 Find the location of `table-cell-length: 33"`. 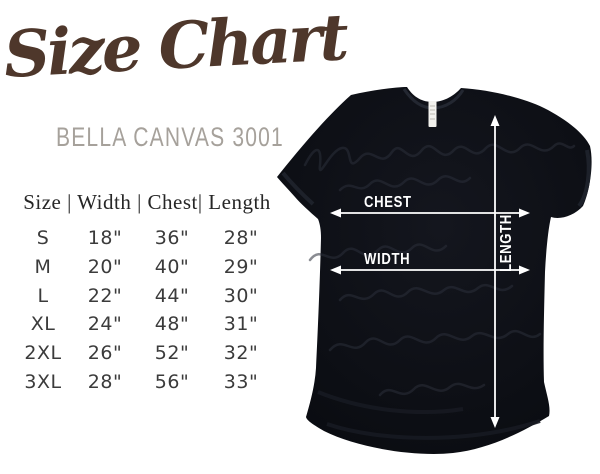

table-cell-length: 33" is located at coordinates (241, 381).